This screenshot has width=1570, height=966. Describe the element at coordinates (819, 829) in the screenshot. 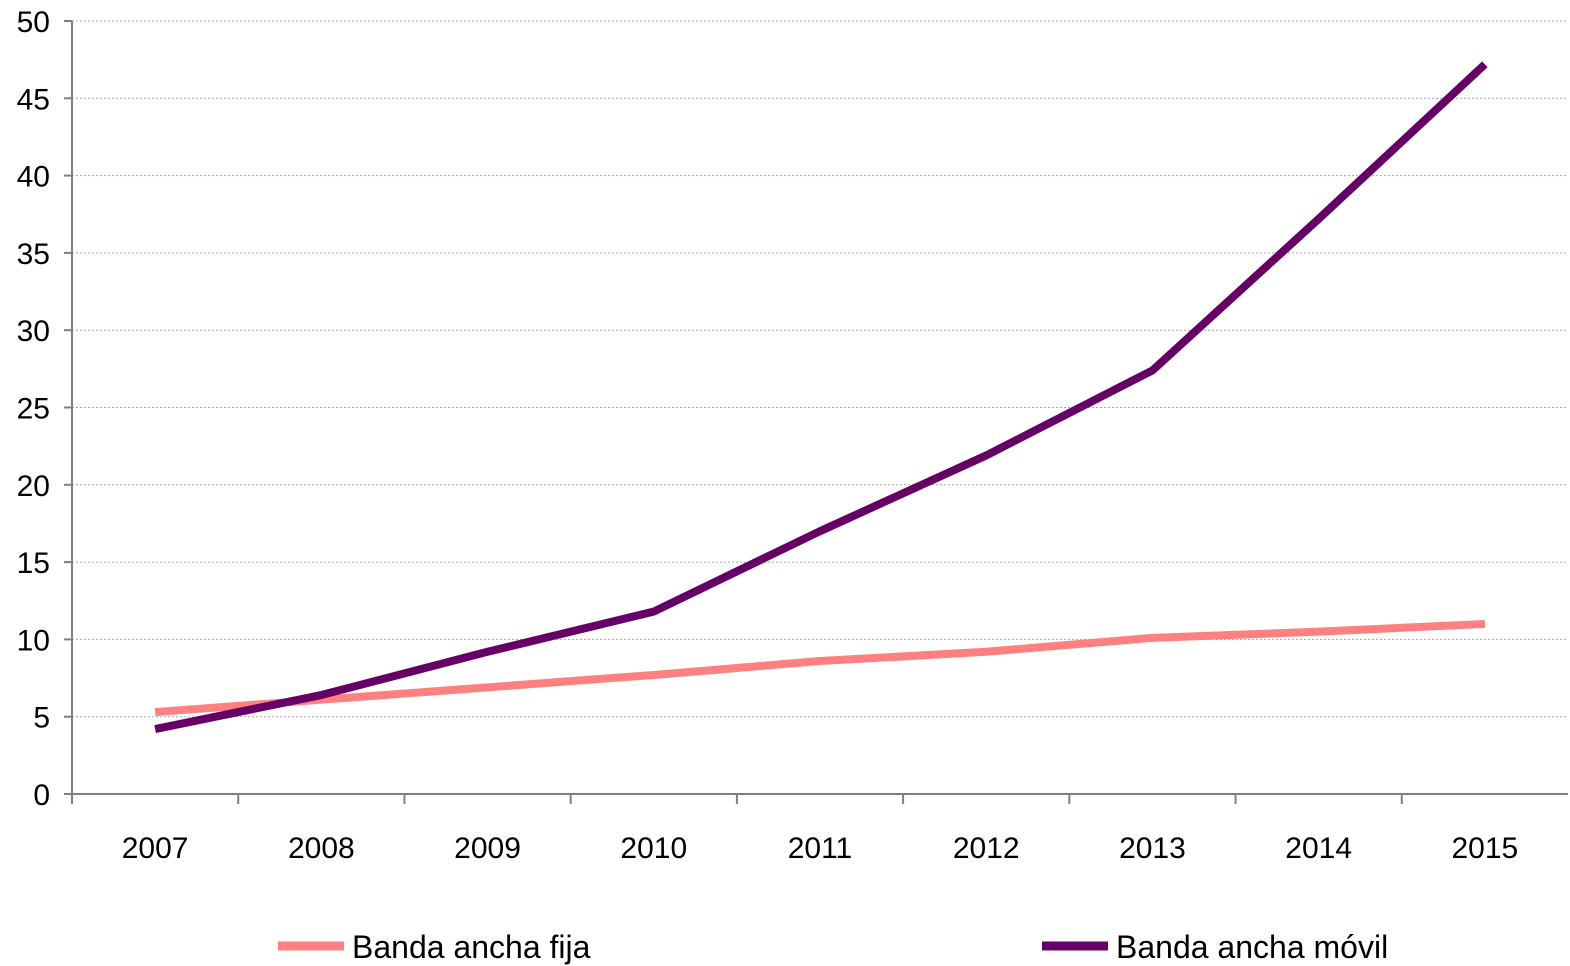

I see `x-axis: 2007 2008 2009 2010 2011 2012 2013 2014 2015` at that location.